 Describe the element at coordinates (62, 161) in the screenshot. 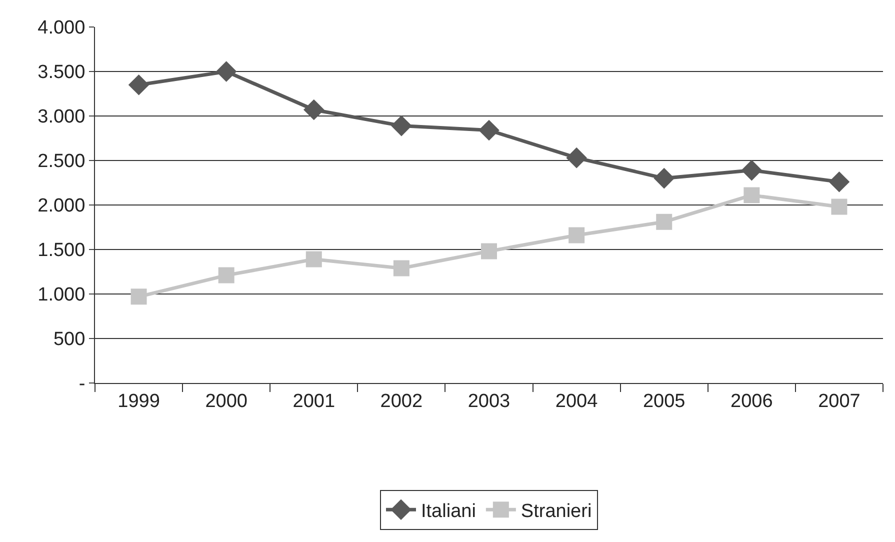

I see `y-tick-label: 2.500` at that location.